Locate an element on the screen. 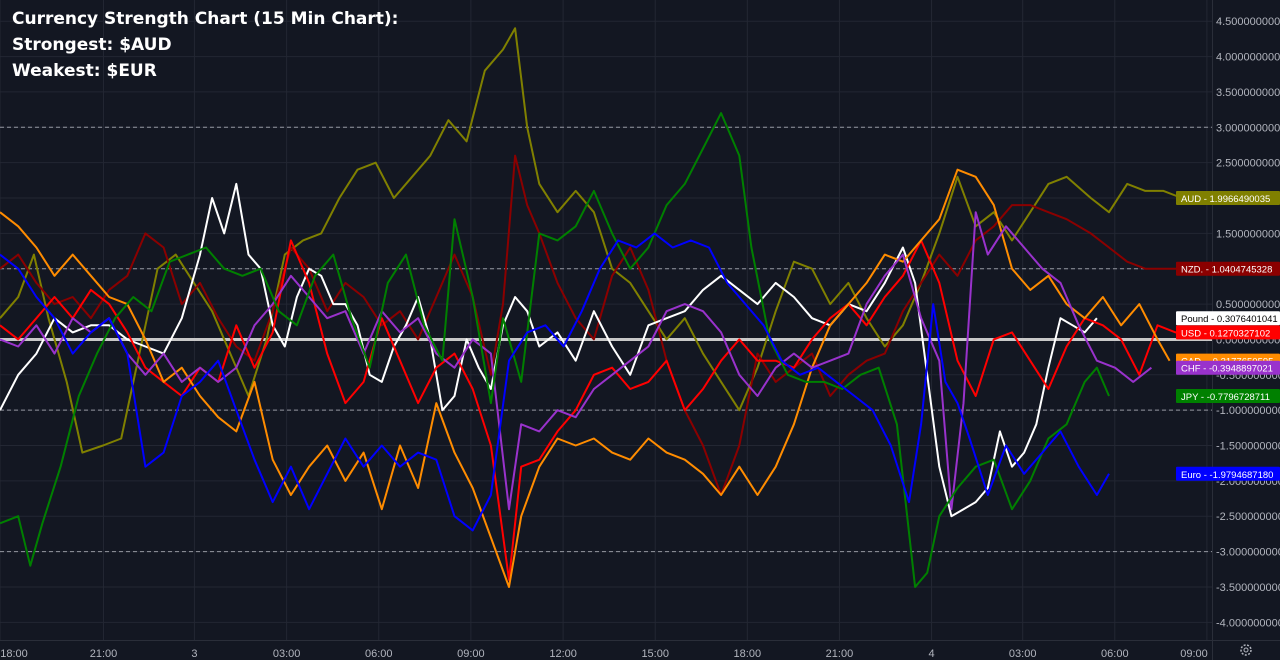 The width and height of the screenshot is (1280, 660). gear-icon-hub is located at coordinates (1246, 650).